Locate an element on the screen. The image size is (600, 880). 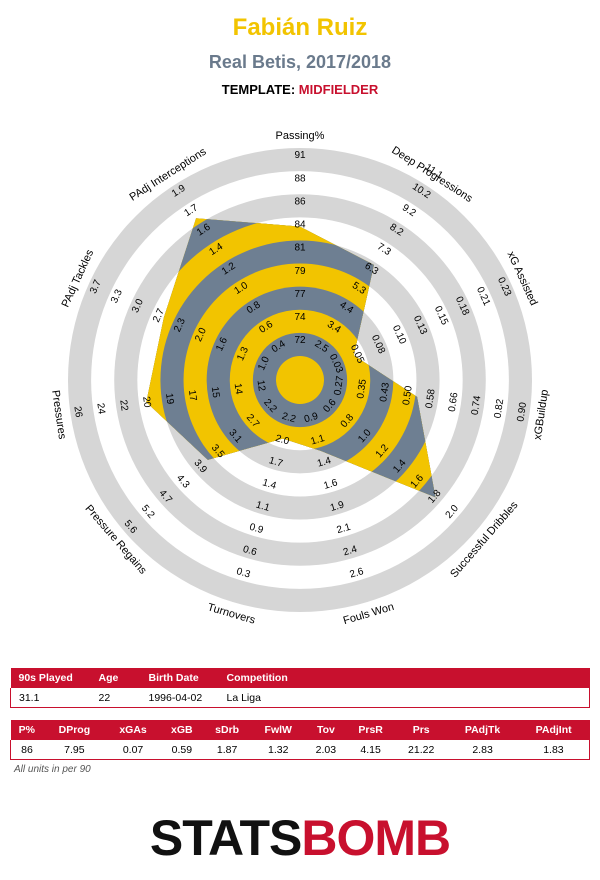
template-label: TEMPLATE: is located at coordinates (258, 89).